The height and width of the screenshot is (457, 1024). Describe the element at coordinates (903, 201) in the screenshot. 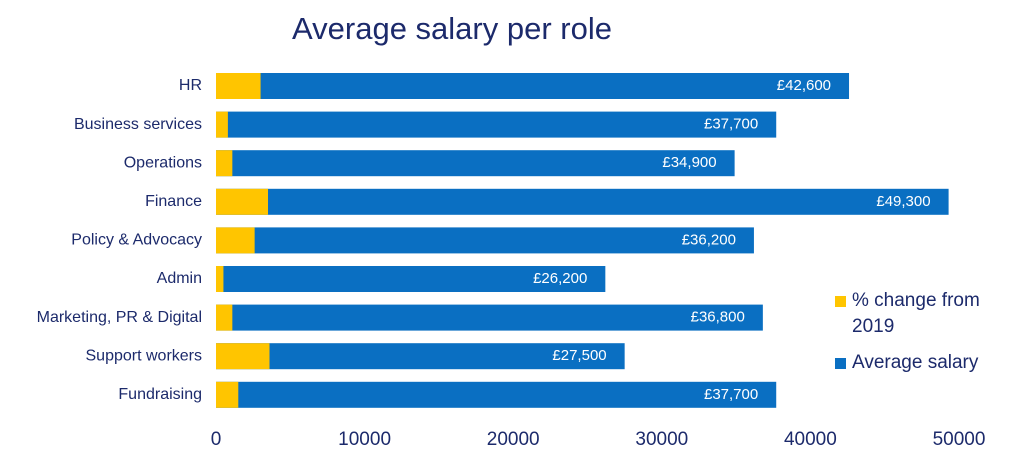

I see `data-label: £49,300` at that location.